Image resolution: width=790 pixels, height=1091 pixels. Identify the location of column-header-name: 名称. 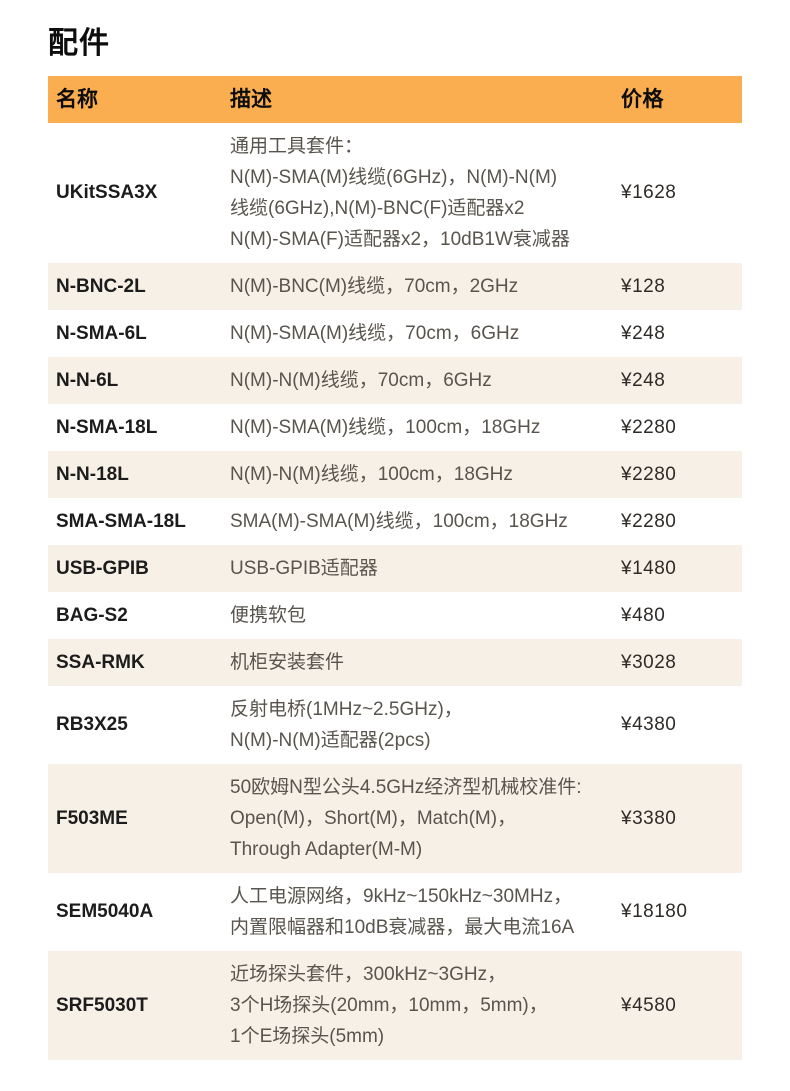
(77, 99).